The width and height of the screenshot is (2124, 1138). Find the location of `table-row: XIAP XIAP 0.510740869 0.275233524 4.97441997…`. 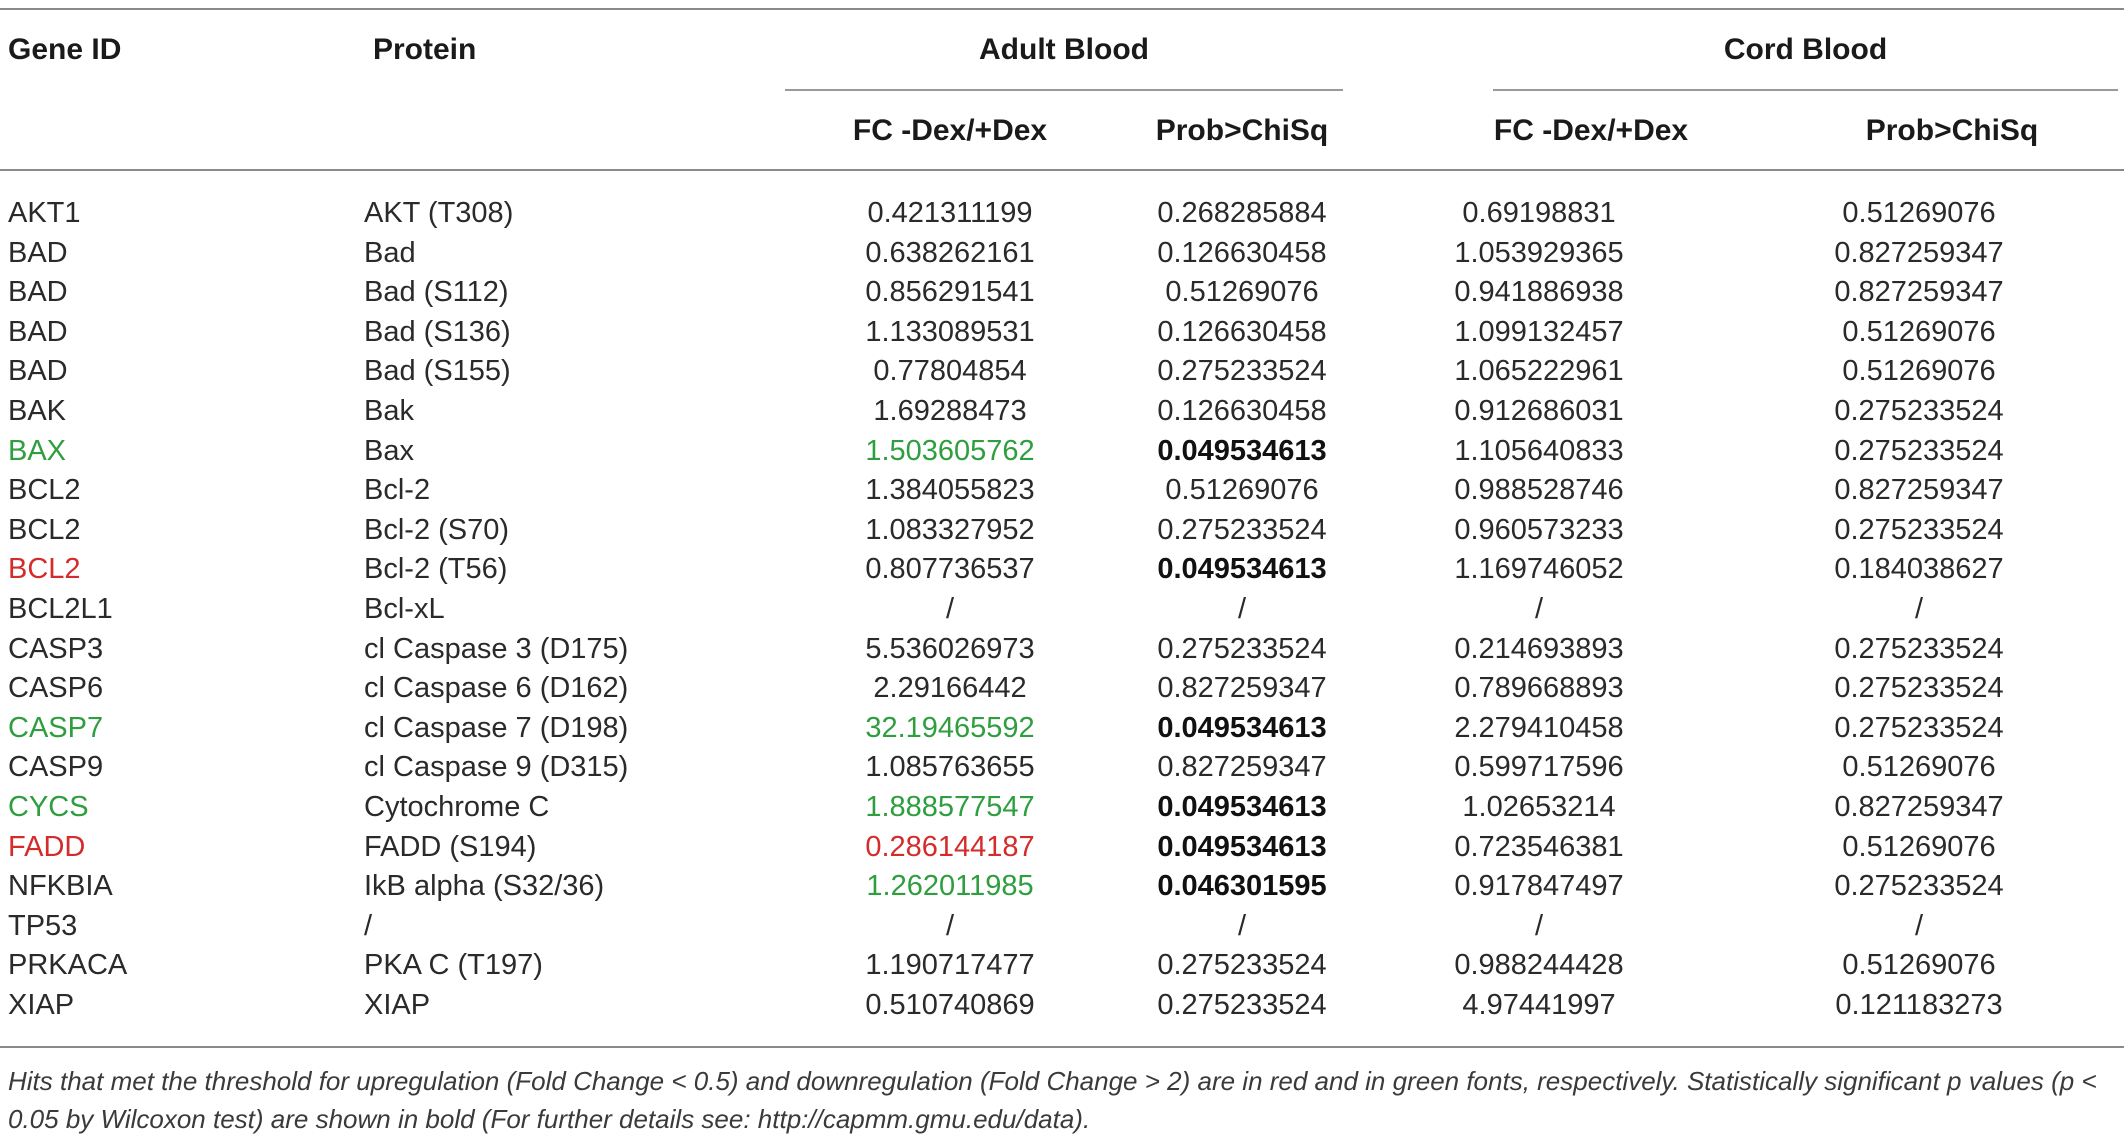

table-row: XIAP XIAP 0.510740869 0.275233524 4.97441997… is located at coordinates (1062, 1006).